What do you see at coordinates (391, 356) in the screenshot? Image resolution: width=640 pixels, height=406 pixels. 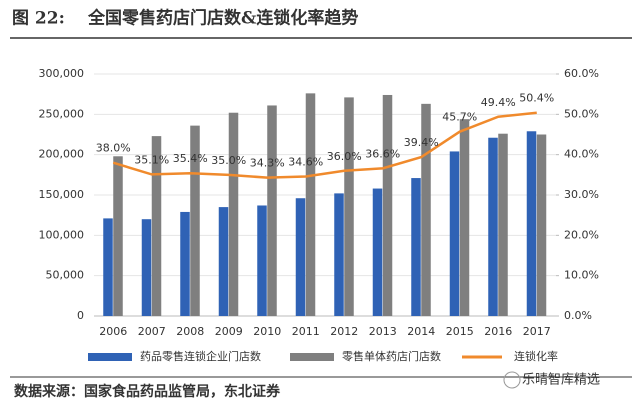 I see `legend-label: 零售单体药店门店数` at bounding box center [391, 356].